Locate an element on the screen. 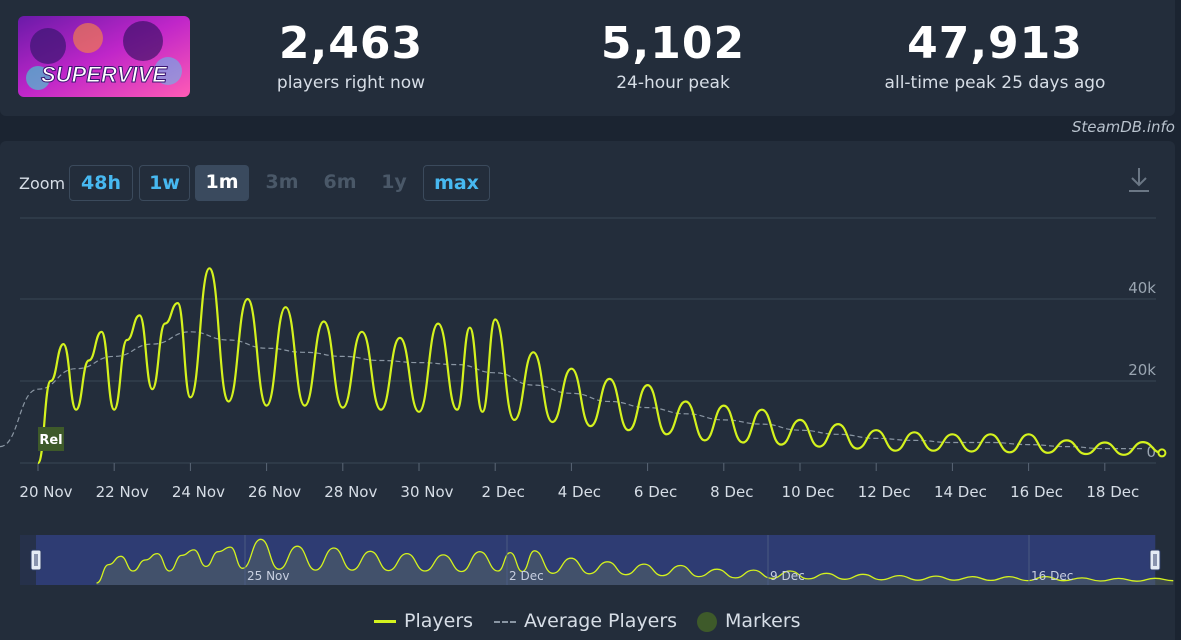  game-logo: SUPERVIVE is located at coordinates (104, 56).